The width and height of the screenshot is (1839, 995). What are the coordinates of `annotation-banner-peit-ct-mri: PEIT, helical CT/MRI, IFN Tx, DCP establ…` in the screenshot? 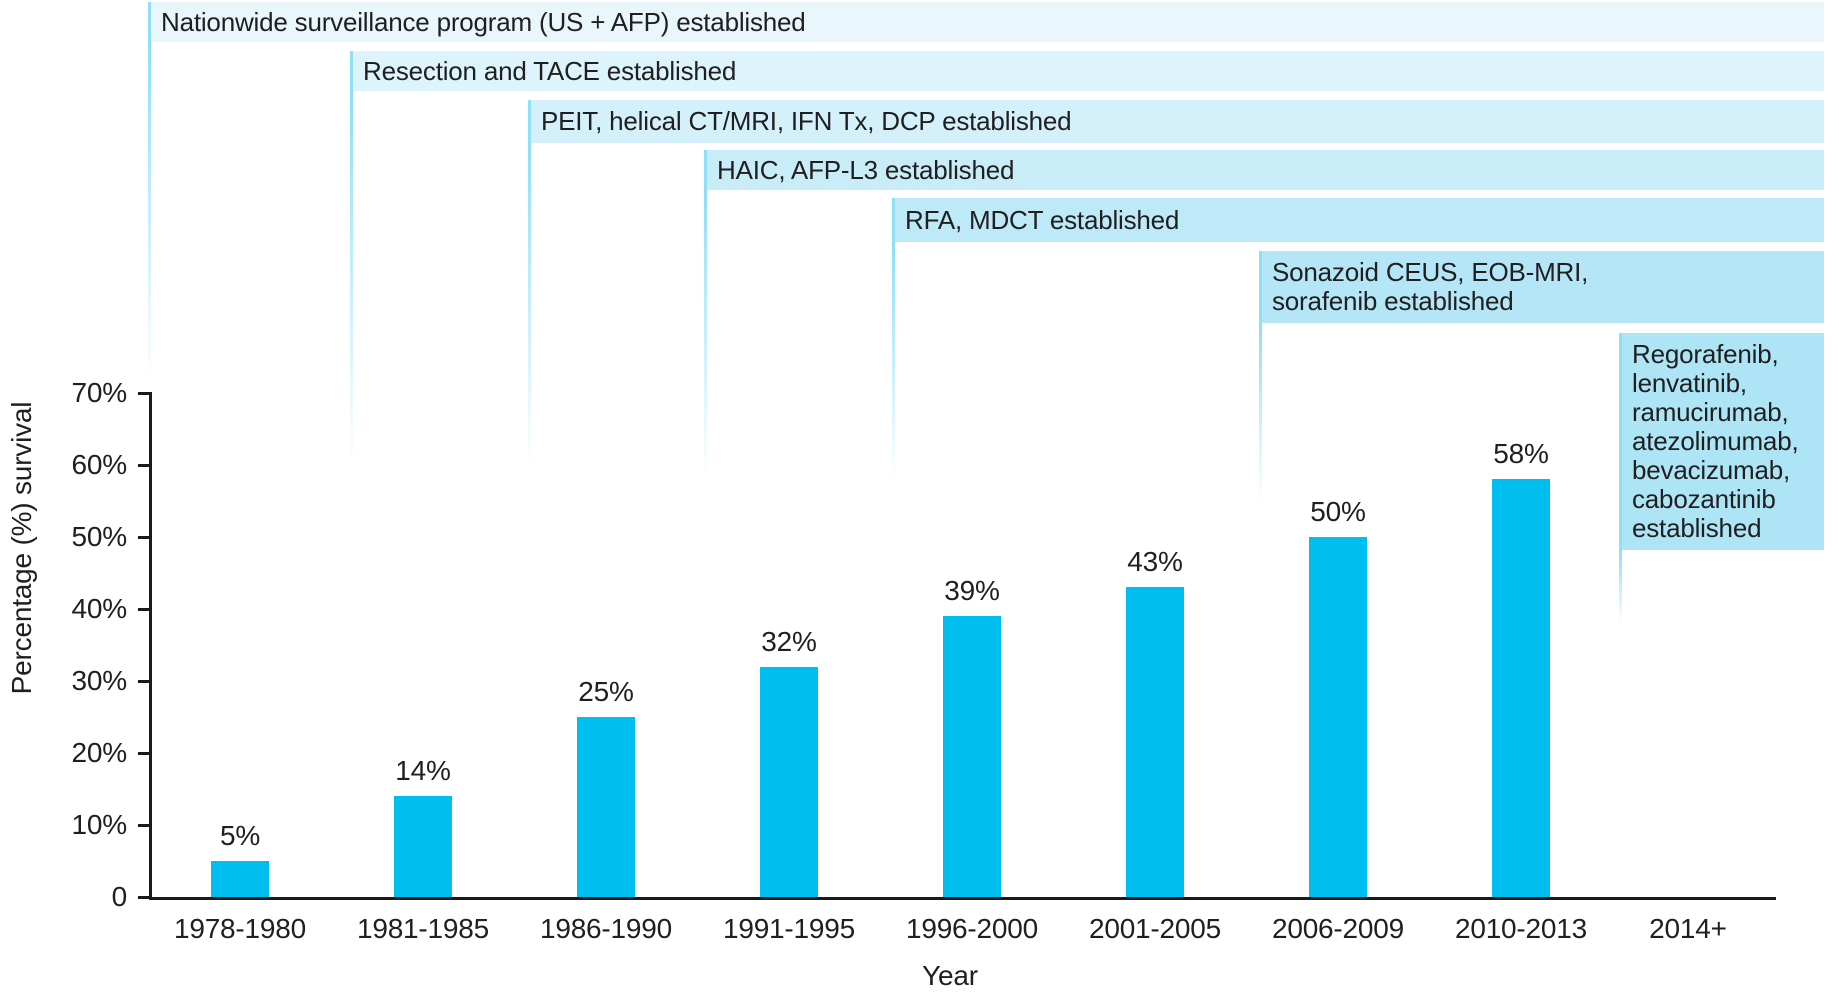 It's located at (1176, 121).